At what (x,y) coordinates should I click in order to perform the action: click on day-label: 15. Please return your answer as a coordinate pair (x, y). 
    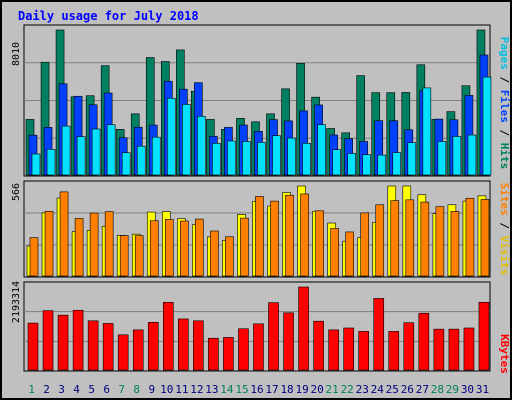
    Looking at the image, I should click on (241, 389).